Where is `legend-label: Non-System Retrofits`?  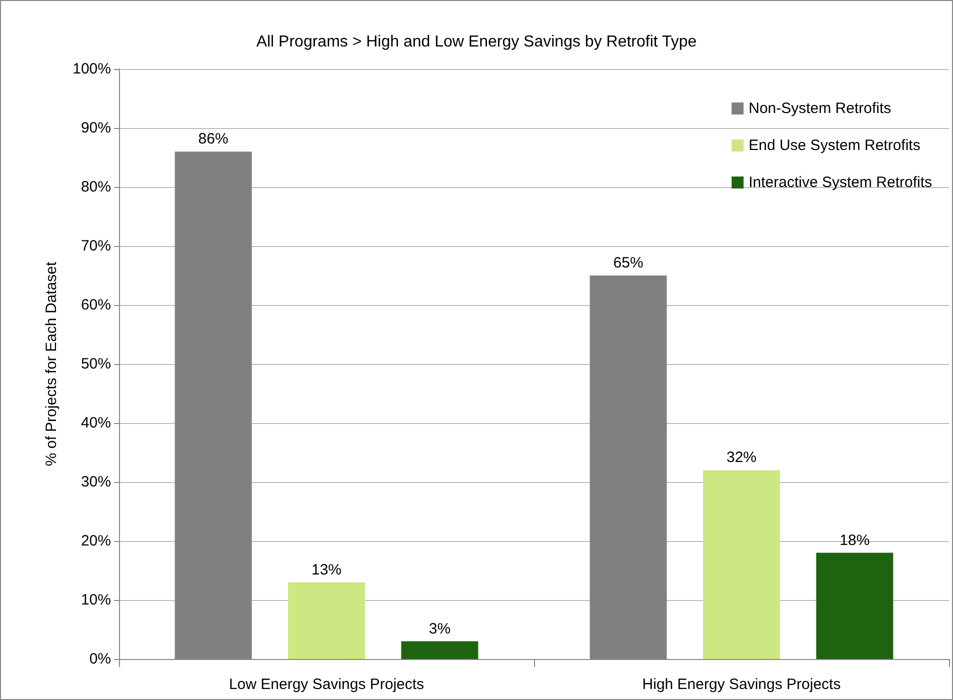 legend-label: Non-System Retrofits is located at coordinates (820, 108).